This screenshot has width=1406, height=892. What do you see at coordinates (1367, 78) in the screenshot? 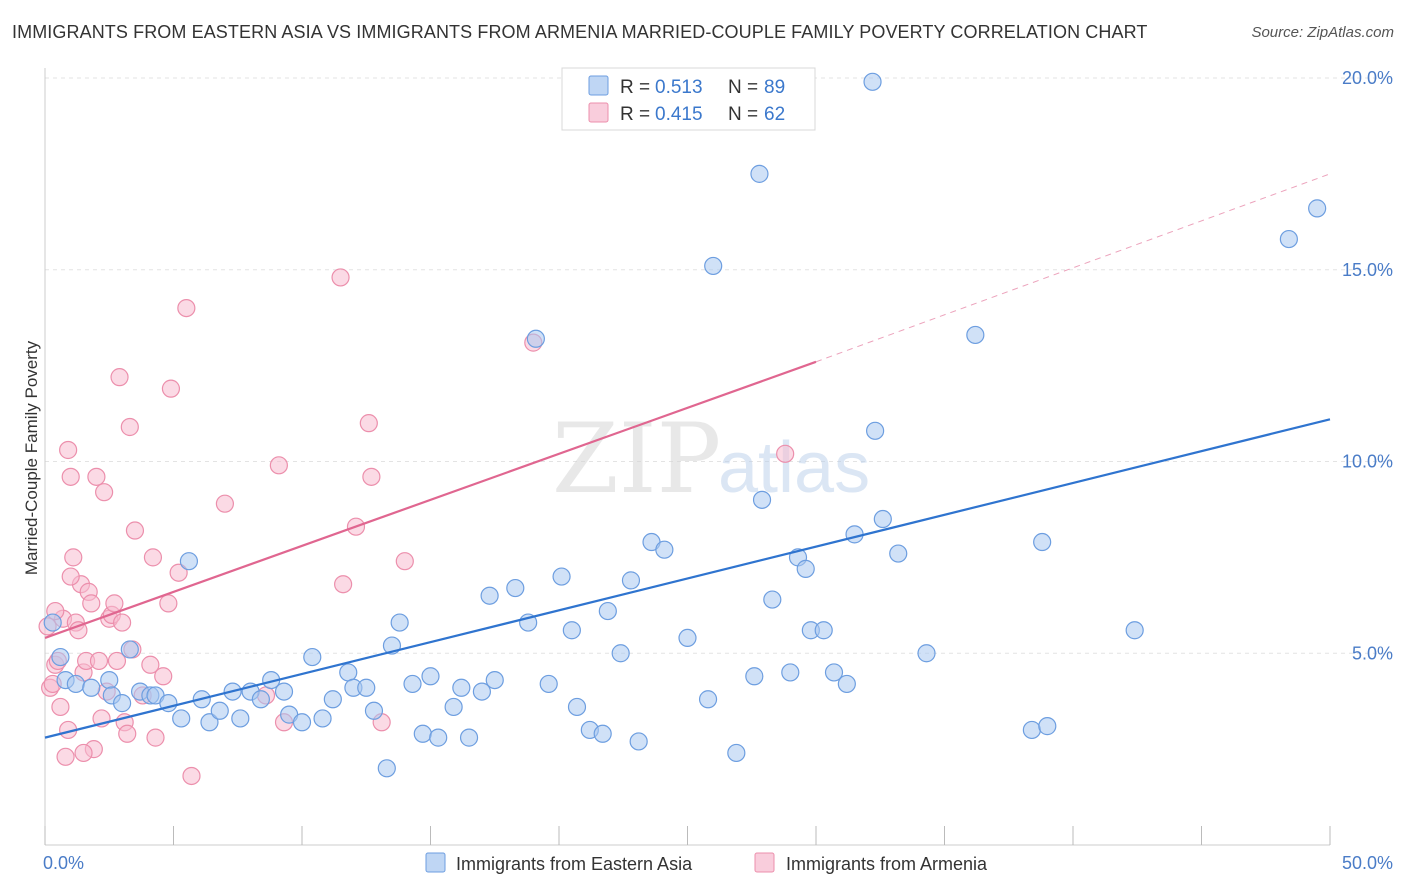
I see `y-tick-label: 20.0%` at bounding box center [1367, 78].